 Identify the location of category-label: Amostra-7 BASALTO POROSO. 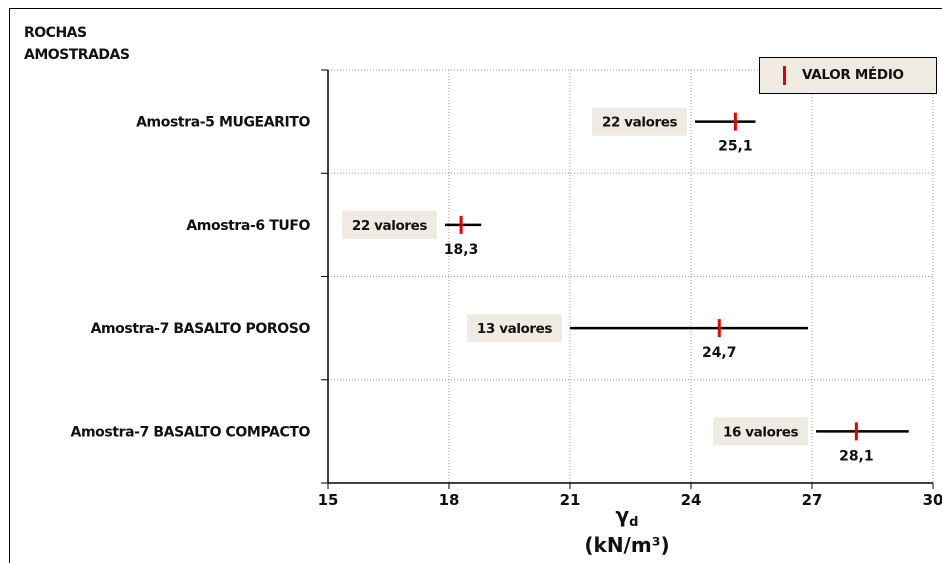
(201, 329).